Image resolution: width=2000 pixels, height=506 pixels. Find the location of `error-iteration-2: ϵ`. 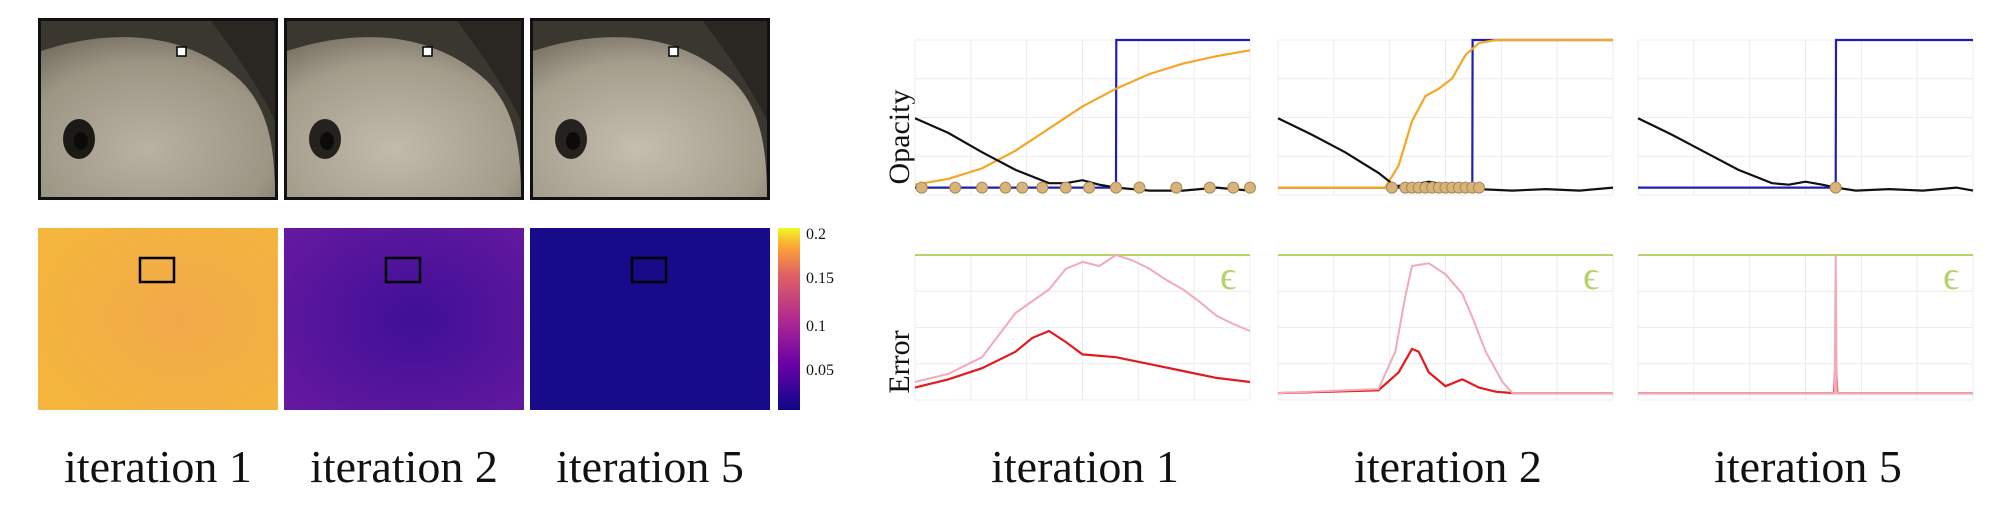

error-iteration-2: ϵ is located at coordinates (1445, 327).